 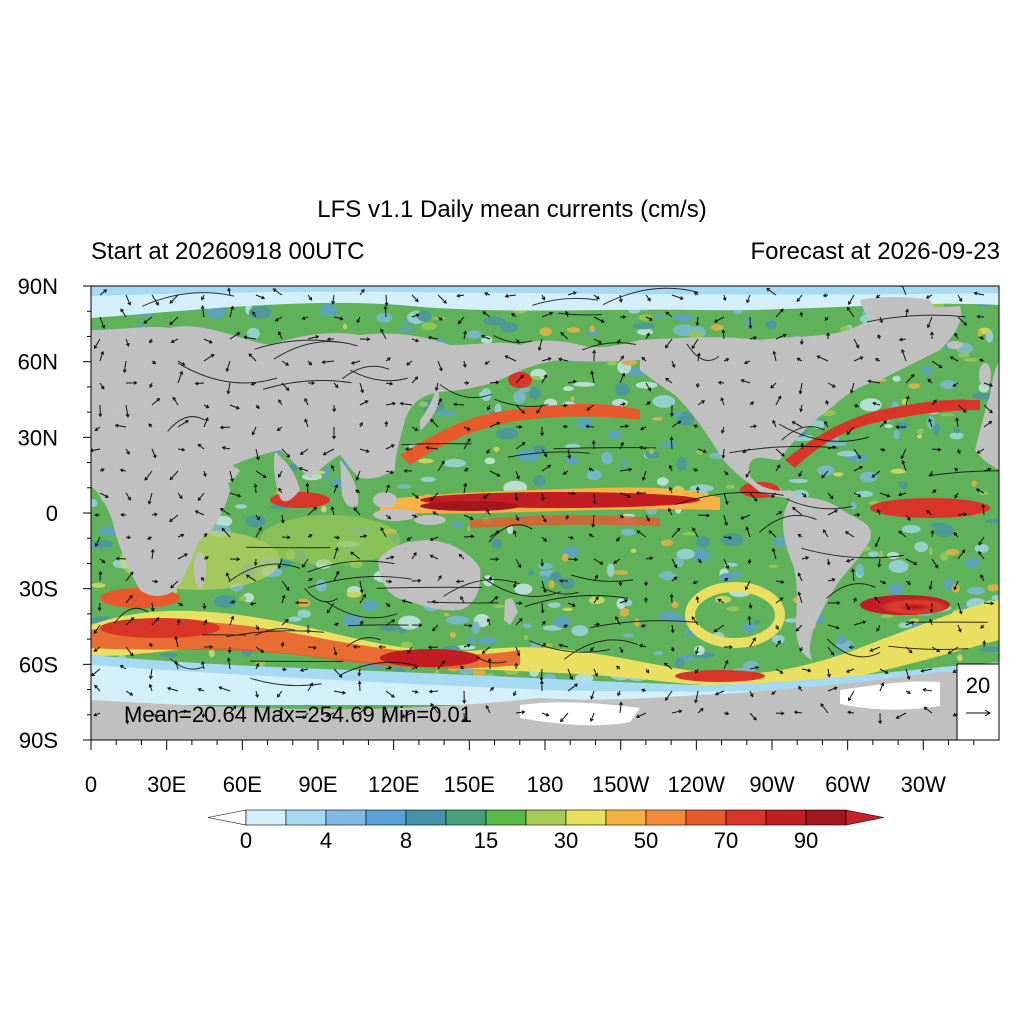 What do you see at coordinates (406, 840) in the screenshot?
I see `colorbar-label: 8` at bounding box center [406, 840].